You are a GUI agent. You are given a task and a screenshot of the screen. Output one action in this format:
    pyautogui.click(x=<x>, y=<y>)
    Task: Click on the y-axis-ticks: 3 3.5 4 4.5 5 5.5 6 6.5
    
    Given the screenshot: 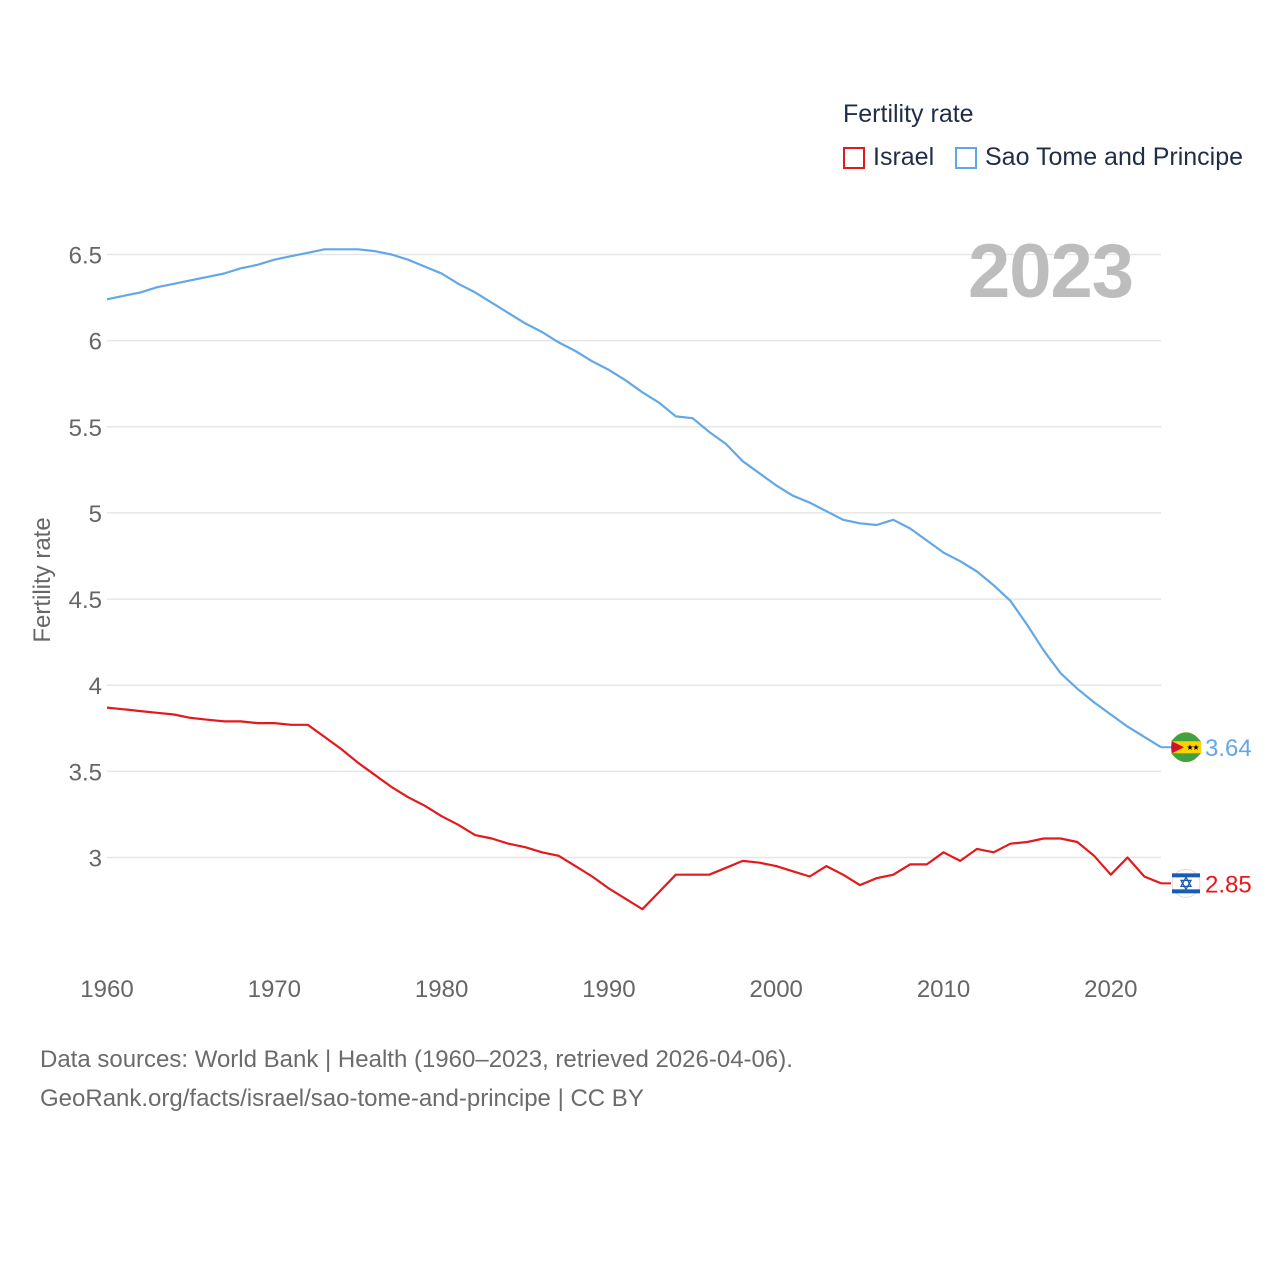 What is the action you would take?
    pyautogui.click(x=85, y=558)
    